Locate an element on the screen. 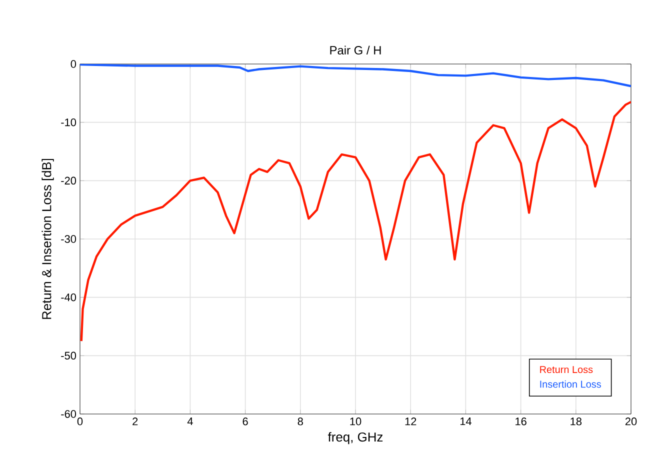 The height and width of the screenshot is (474, 664). x-tick-label: 0 is located at coordinates (80, 422).